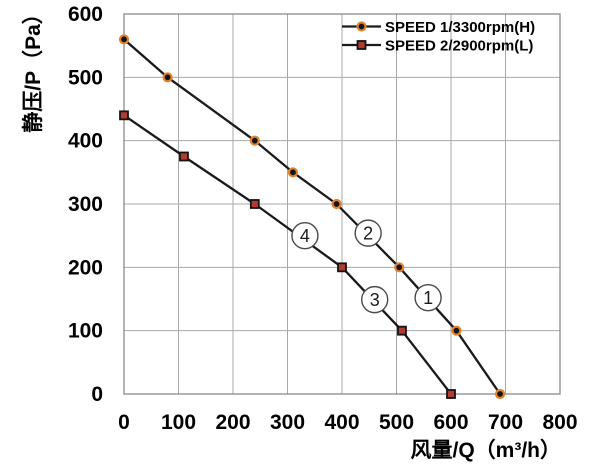  I want to click on annotation-label-4: 4, so click(305, 236).